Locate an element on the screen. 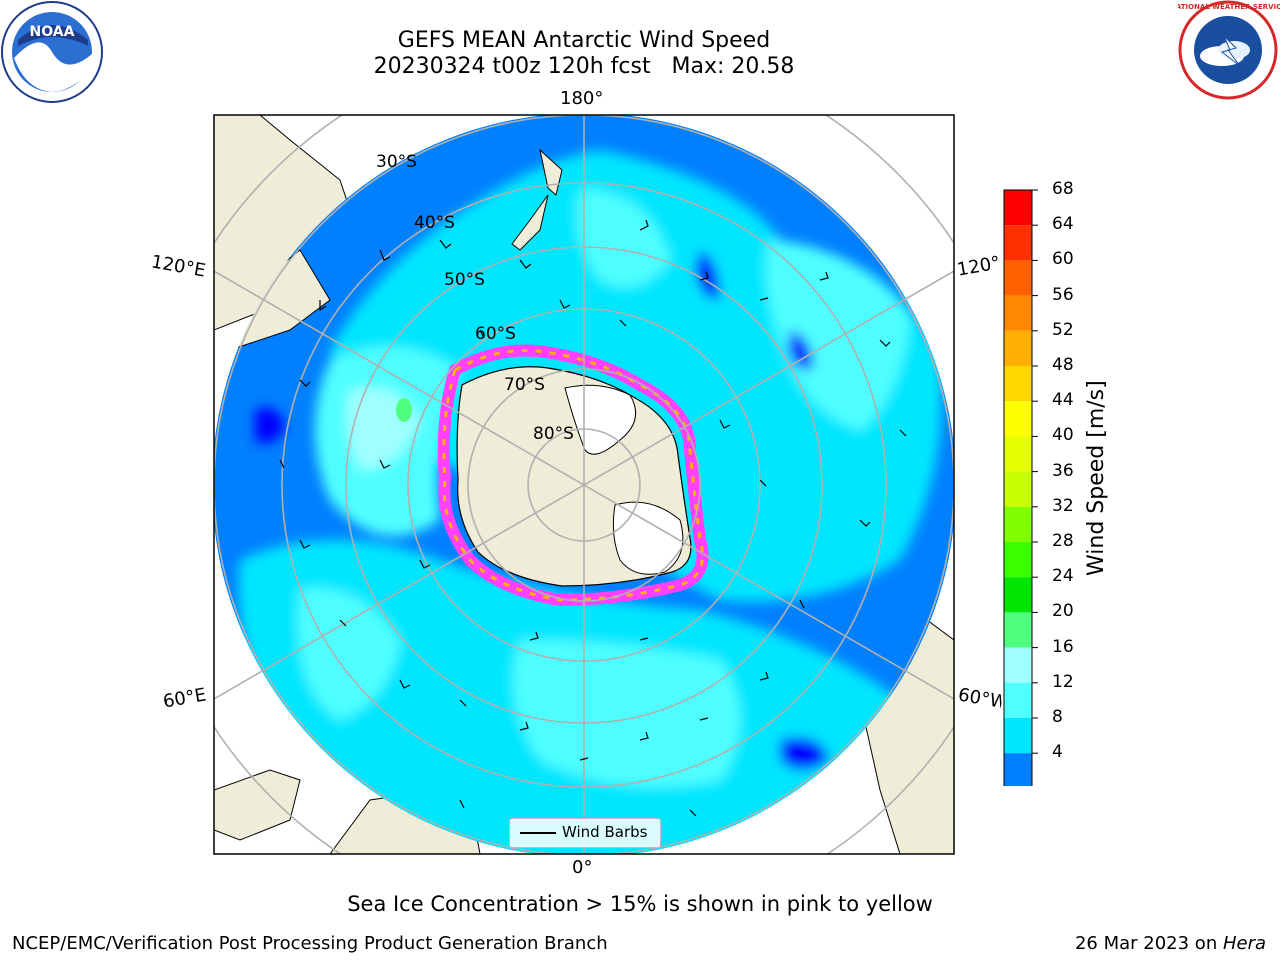 This screenshot has width=1280, height=960. colorbar-tick-label: 28 is located at coordinates (1063, 541).